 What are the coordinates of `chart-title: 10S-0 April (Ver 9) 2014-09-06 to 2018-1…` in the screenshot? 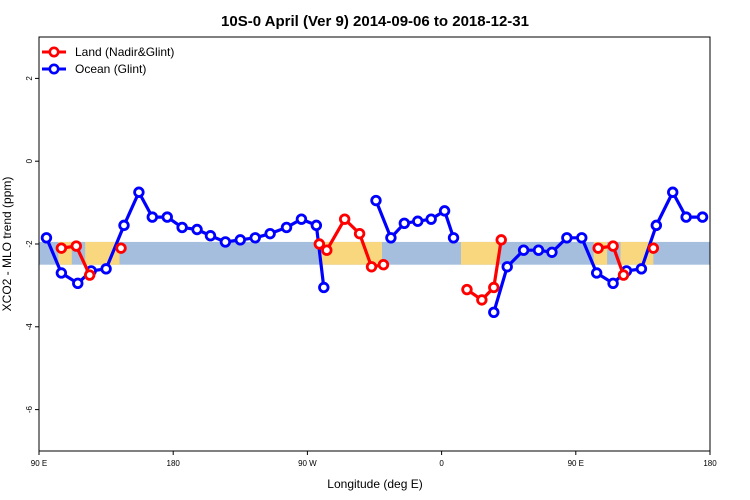 It's located at (375, 21).